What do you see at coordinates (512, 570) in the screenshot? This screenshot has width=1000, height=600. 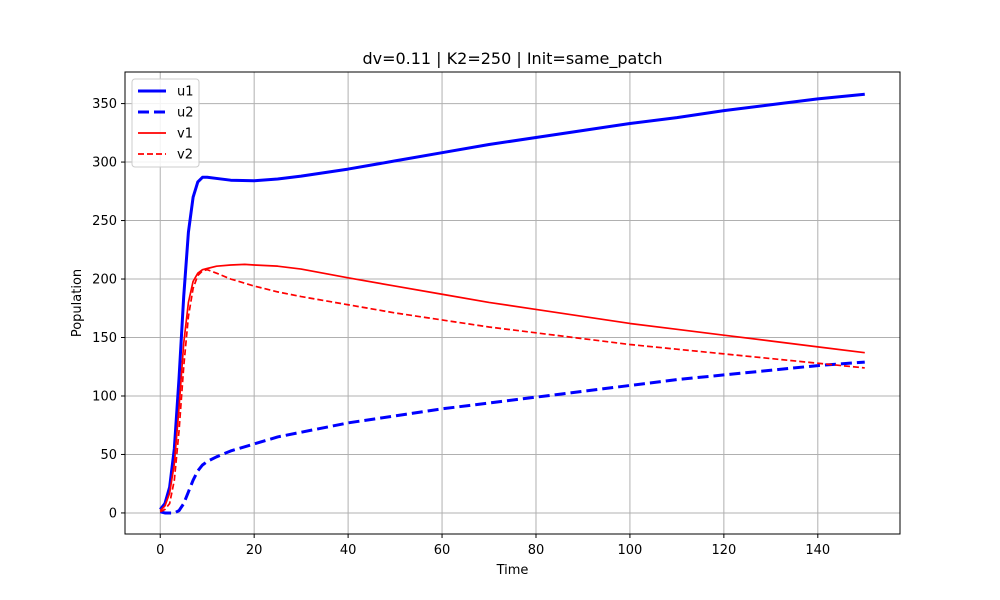 I see `x-axis-label: Time` at bounding box center [512, 570].